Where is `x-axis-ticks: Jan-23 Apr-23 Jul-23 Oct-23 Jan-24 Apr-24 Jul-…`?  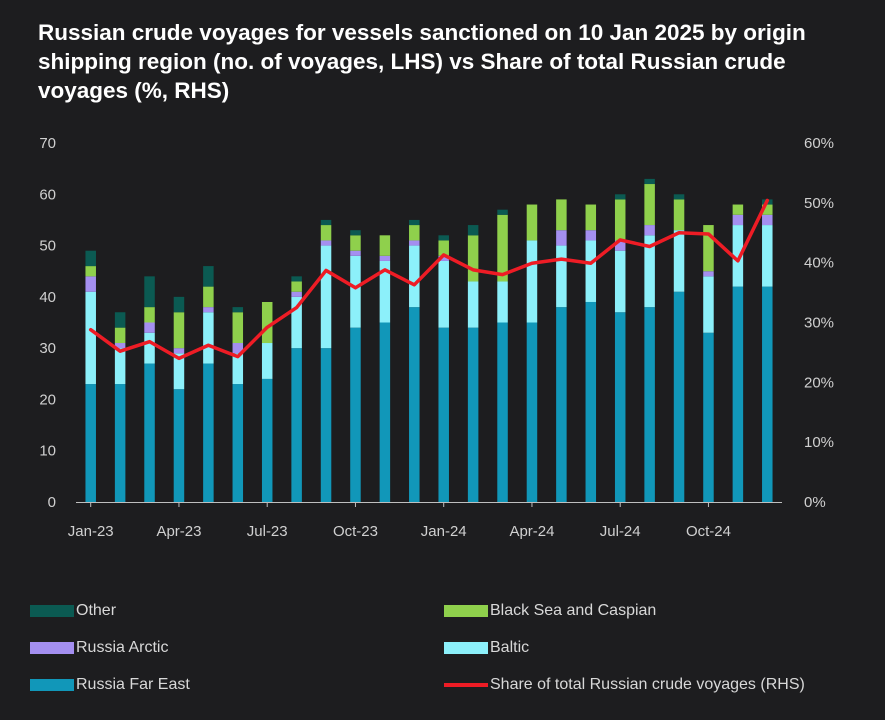 x-axis-ticks: Jan-23 Apr-23 Jul-23 Oct-23 Jan-24 Apr-24 Jul-… is located at coordinates (399, 521).